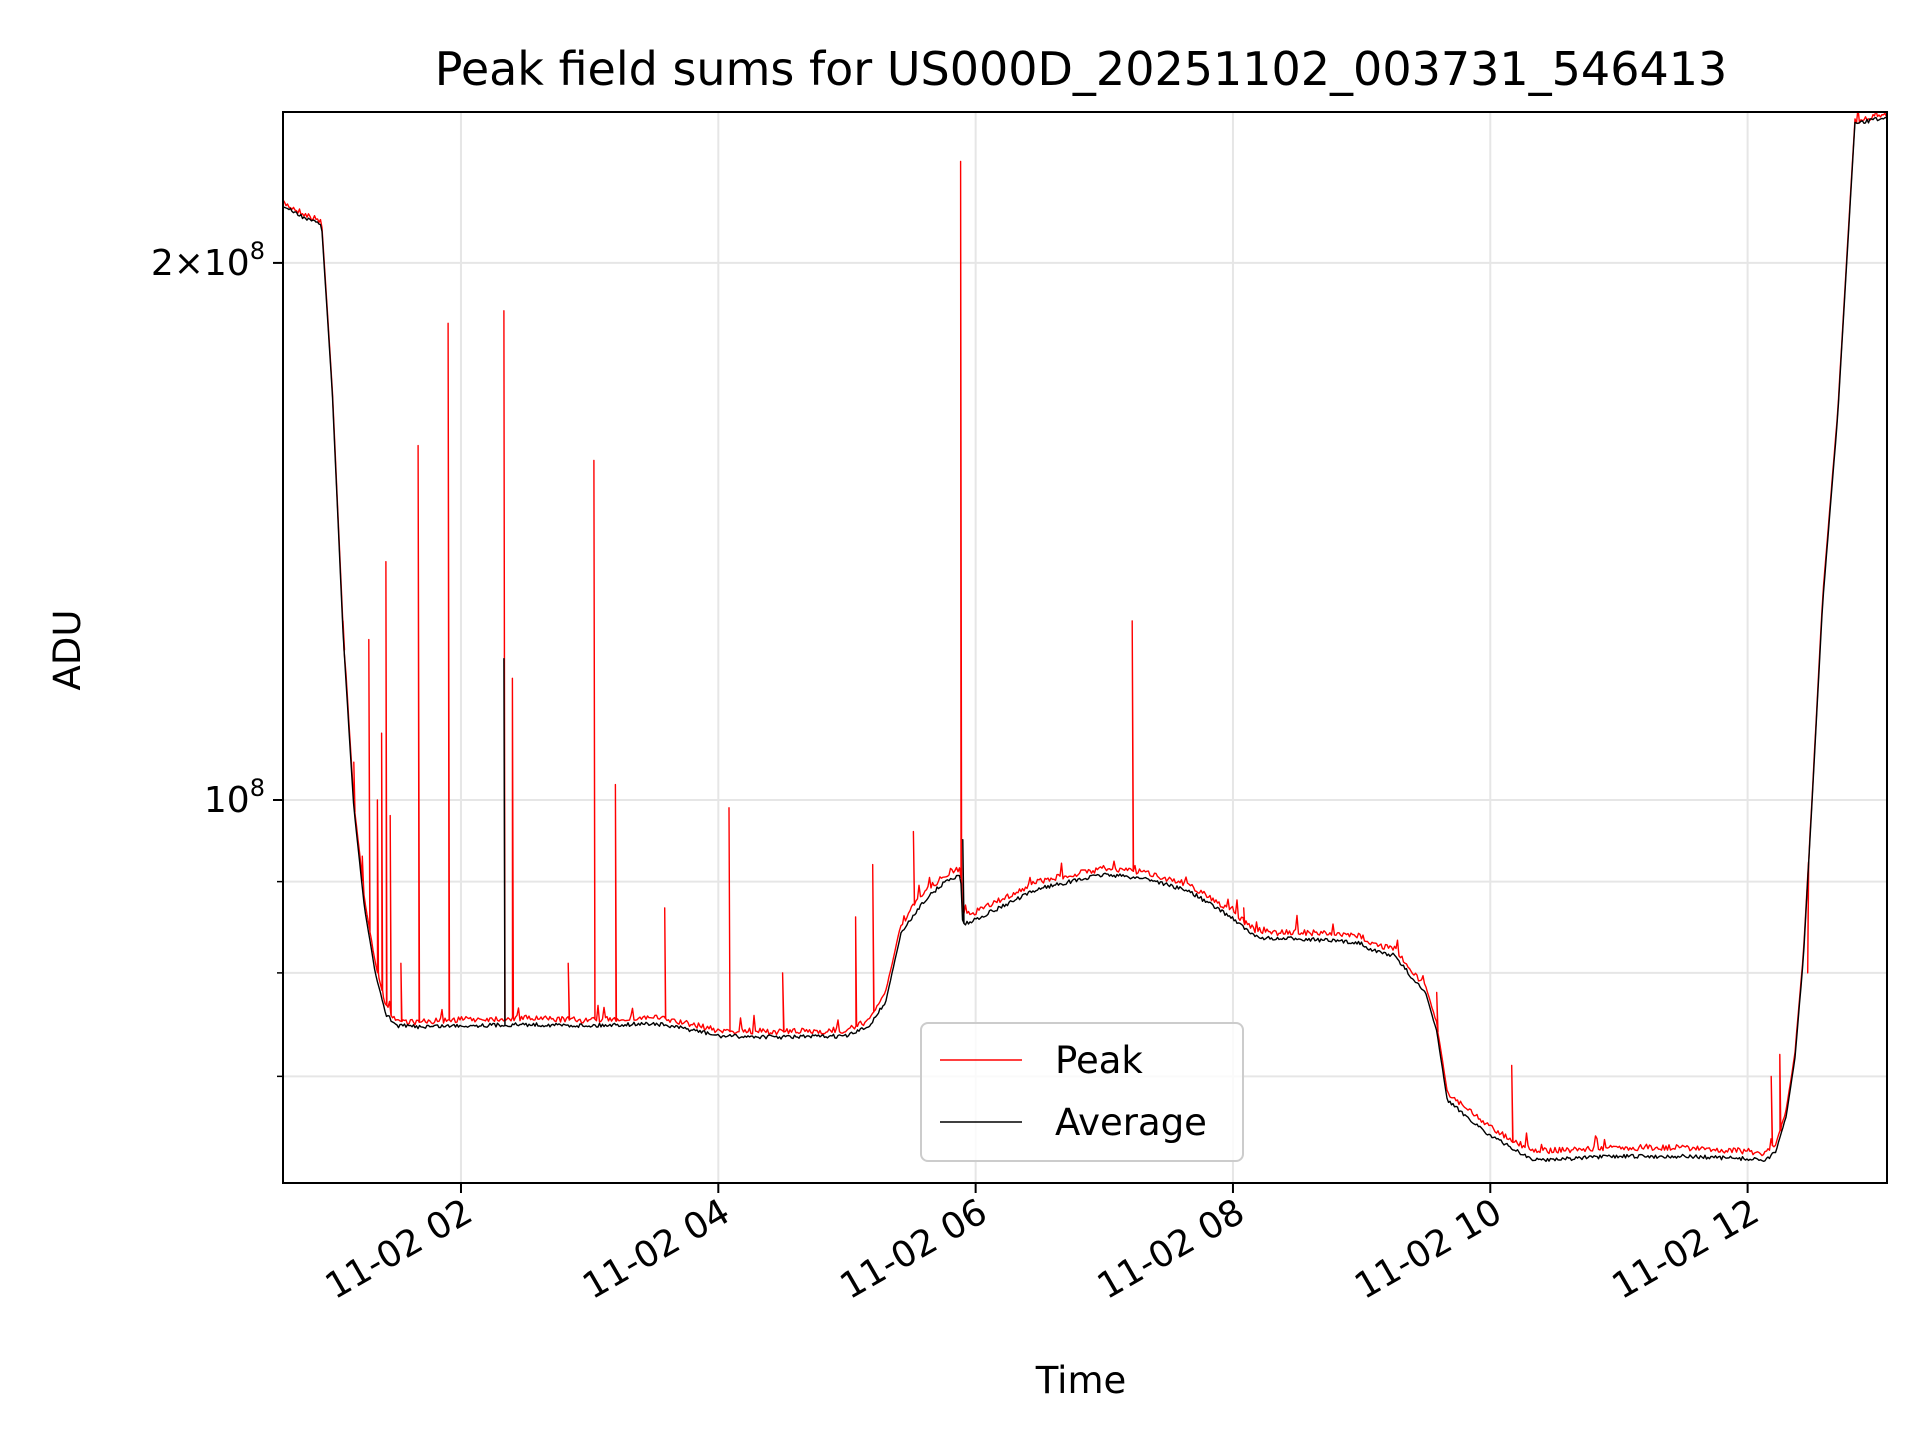 The image size is (1920, 1440). I want to click on legend-label-peak: Peak, so click(1099, 1060).